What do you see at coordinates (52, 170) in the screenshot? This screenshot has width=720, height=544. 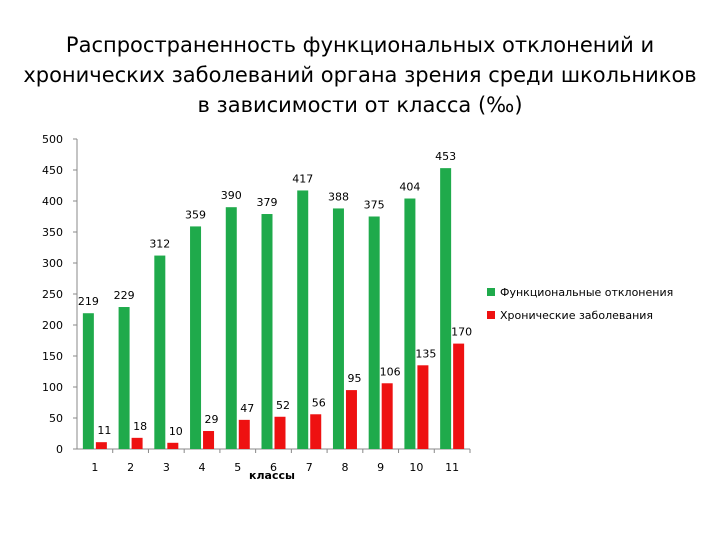 I see `y-tick-label: 450` at bounding box center [52, 170].